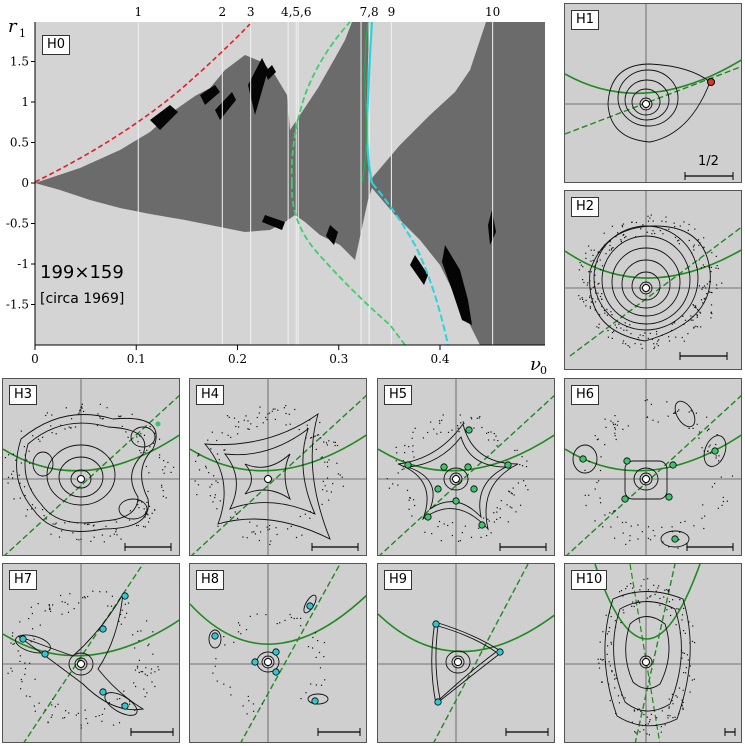 The height and width of the screenshot is (746, 745). Describe the element at coordinates (56, 45) in the screenshot. I see `panel-label-h0: H0` at that location.